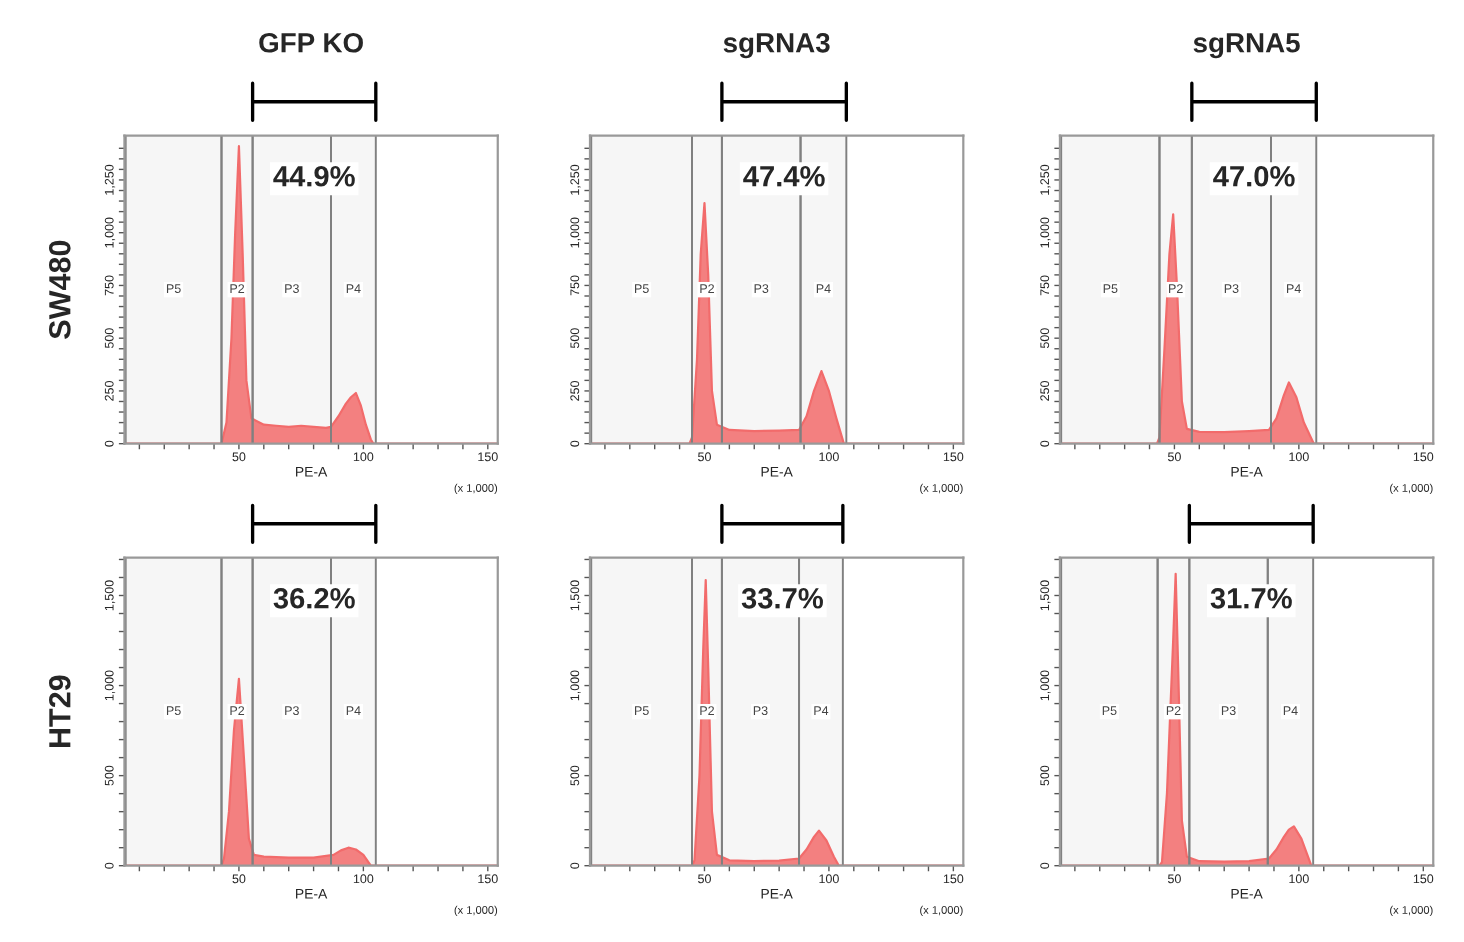 The image size is (1464, 942). What do you see at coordinates (1246, 46) in the screenshot?
I see `chart-title: sgRNA5` at bounding box center [1246, 46].